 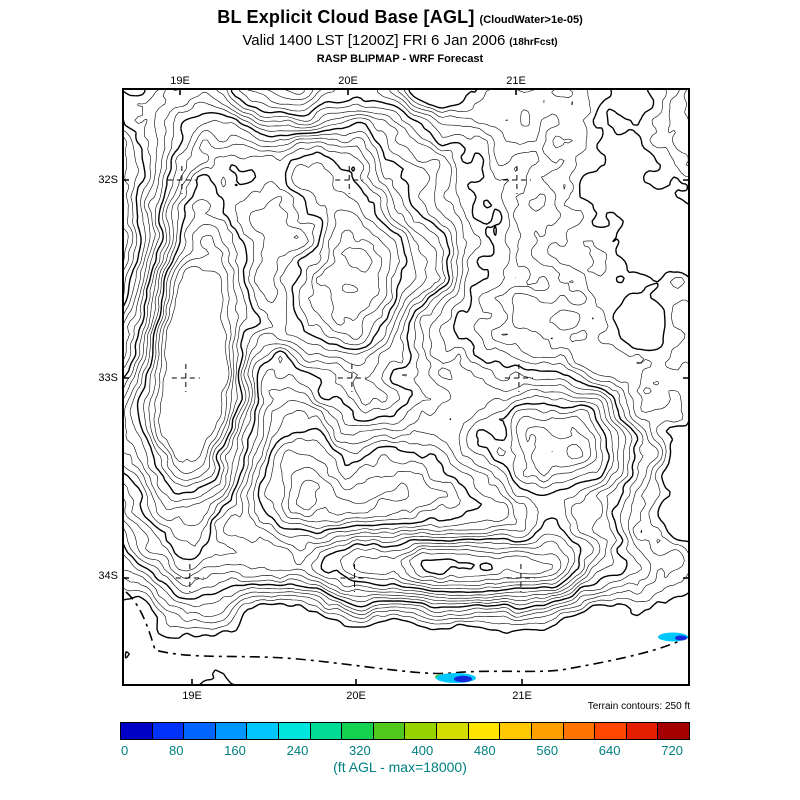 I want to click on coastline-dashed, so click(x=407, y=633).